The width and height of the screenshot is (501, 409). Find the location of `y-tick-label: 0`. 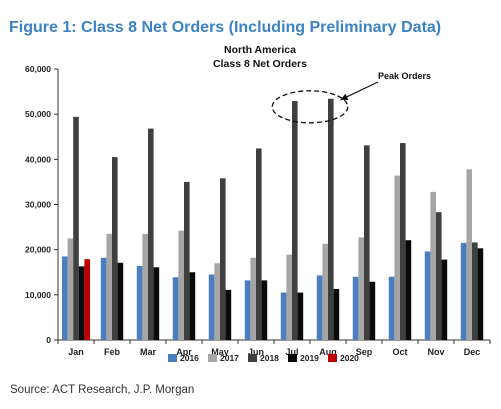

y-tick-label: 0 is located at coordinates (48, 340).